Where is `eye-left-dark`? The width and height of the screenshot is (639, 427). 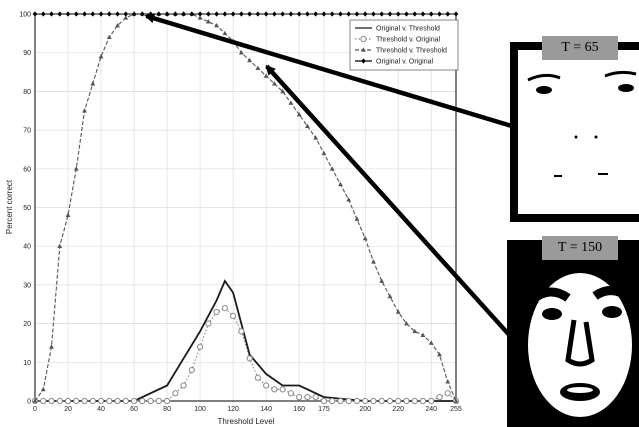
eye-left-dark is located at coordinates (552, 314).